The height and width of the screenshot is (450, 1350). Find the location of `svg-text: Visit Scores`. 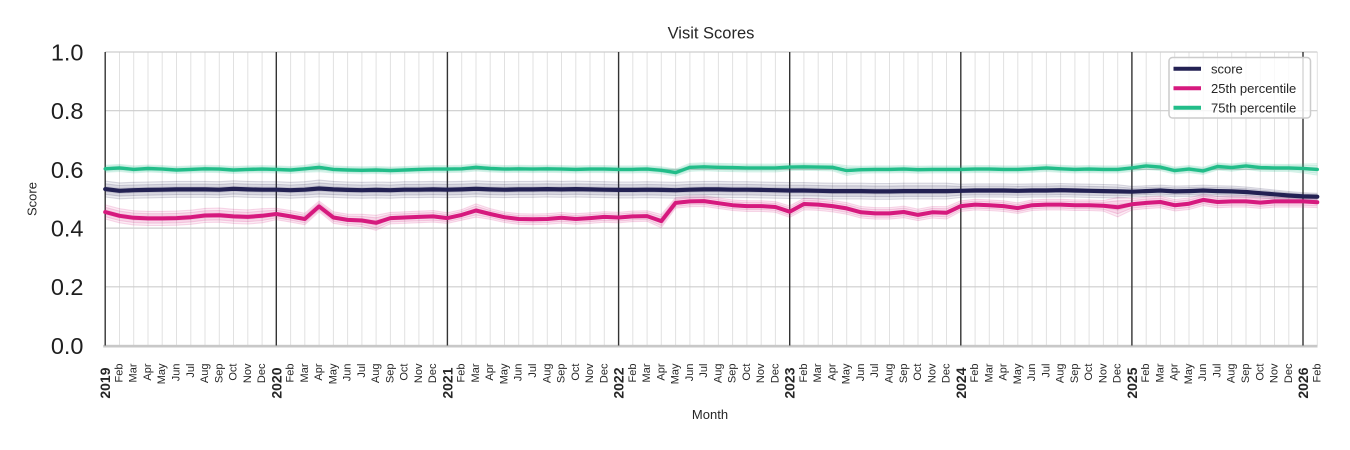

svg-text: Visit Scores is located at coordinates (711, 34).